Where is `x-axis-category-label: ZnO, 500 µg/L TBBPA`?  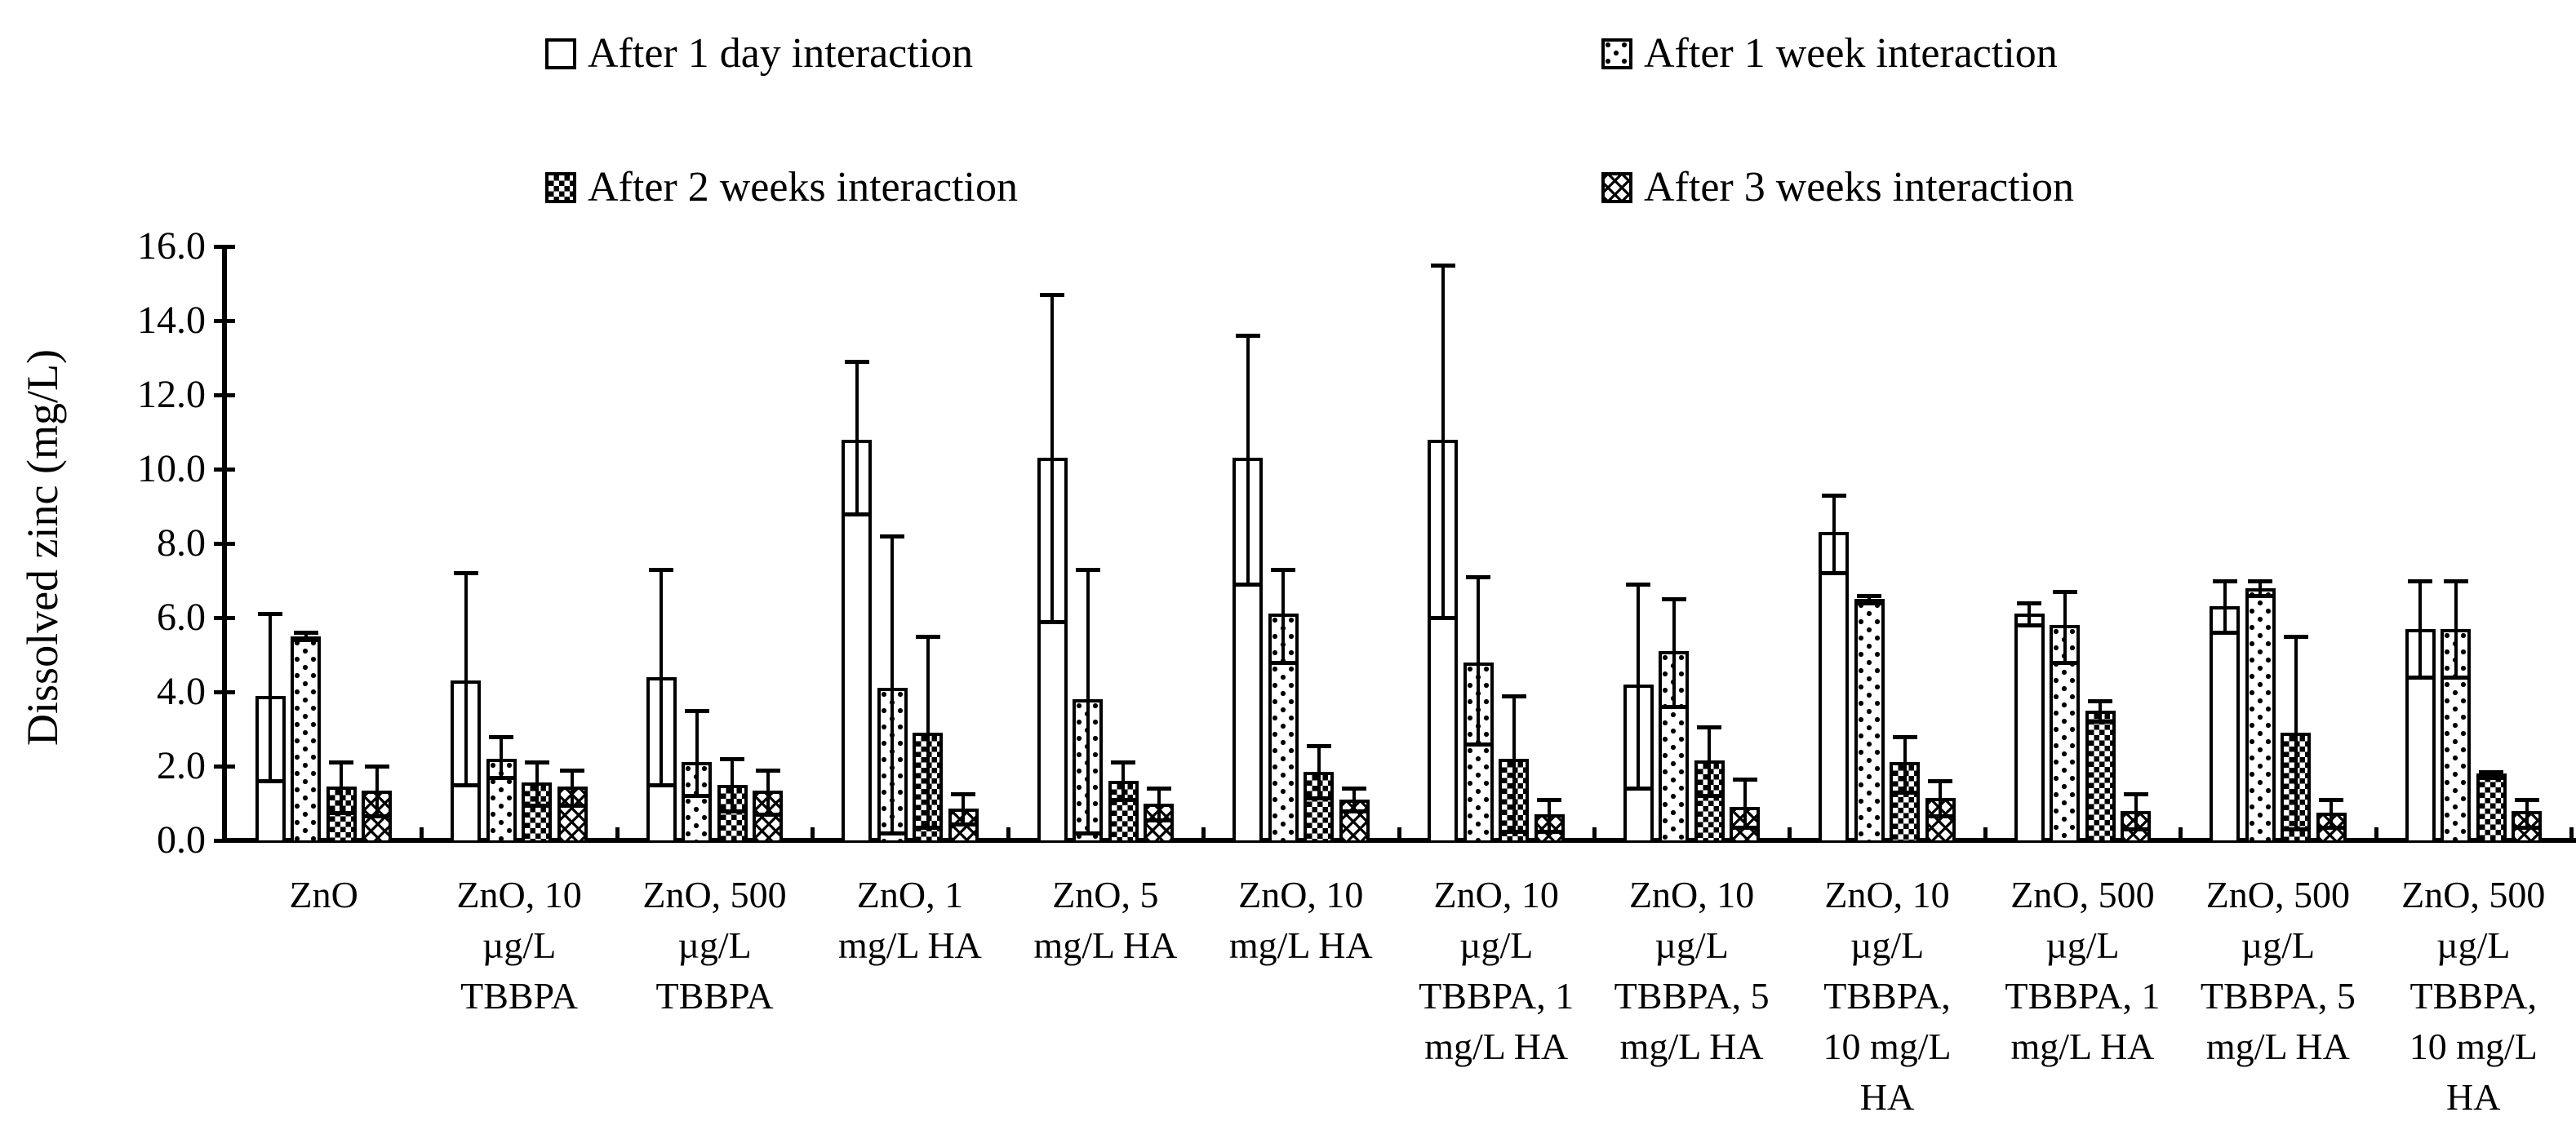 x-axis-category-label: ZnO, 500 µg/L TBBPA is located at coordinates (714, 945).